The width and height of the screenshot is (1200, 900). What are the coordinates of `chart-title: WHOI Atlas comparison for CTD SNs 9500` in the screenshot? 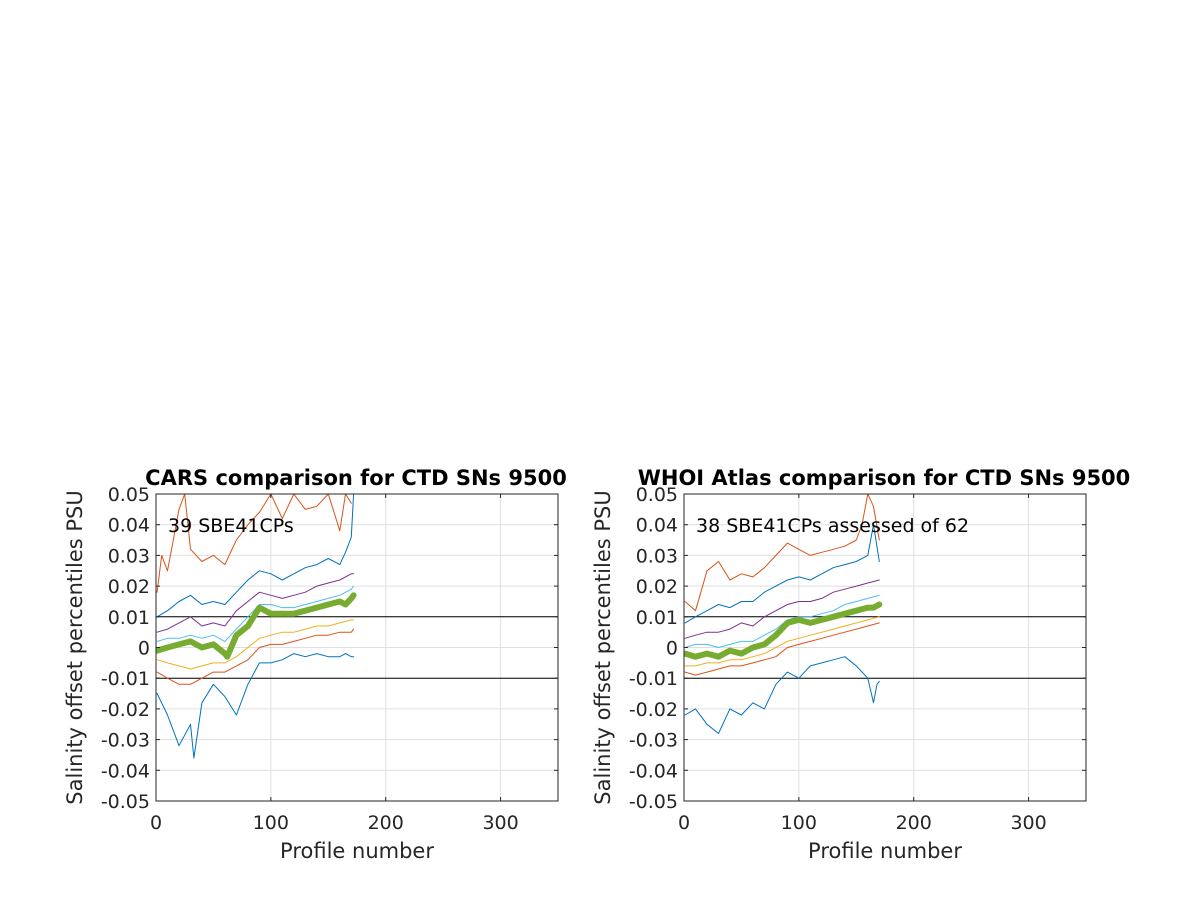 It's located at (884, 478).